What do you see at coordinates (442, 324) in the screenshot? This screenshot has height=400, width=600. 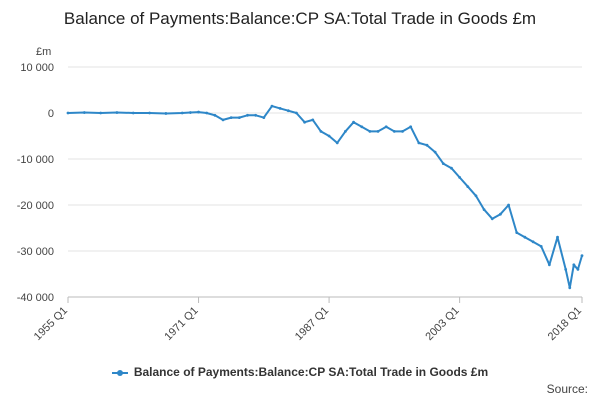 I see `x-tick-label: 2003 Q1` at bounding box center [442, 324].